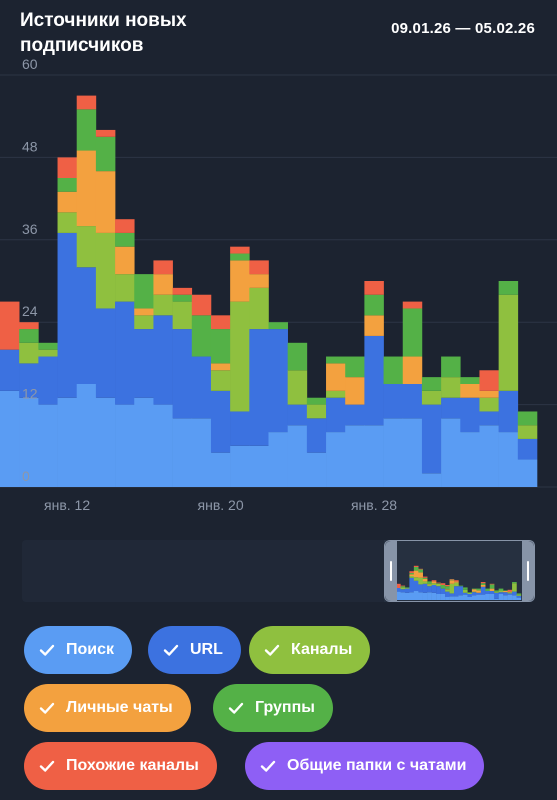 The width and height of the screenshot is (557, 800). What do you see at coordinates (107, 708) in the screenshot?
I see `legend-chip-private-chats: Личные чаты` at bounding box center [107, 708].